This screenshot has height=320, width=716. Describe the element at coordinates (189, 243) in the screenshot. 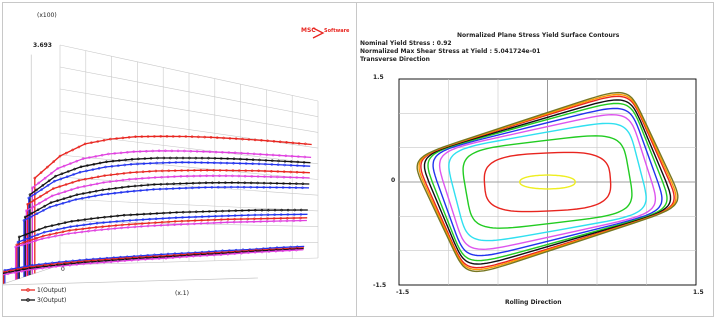

I see `grid-horizontal-line` at that location.